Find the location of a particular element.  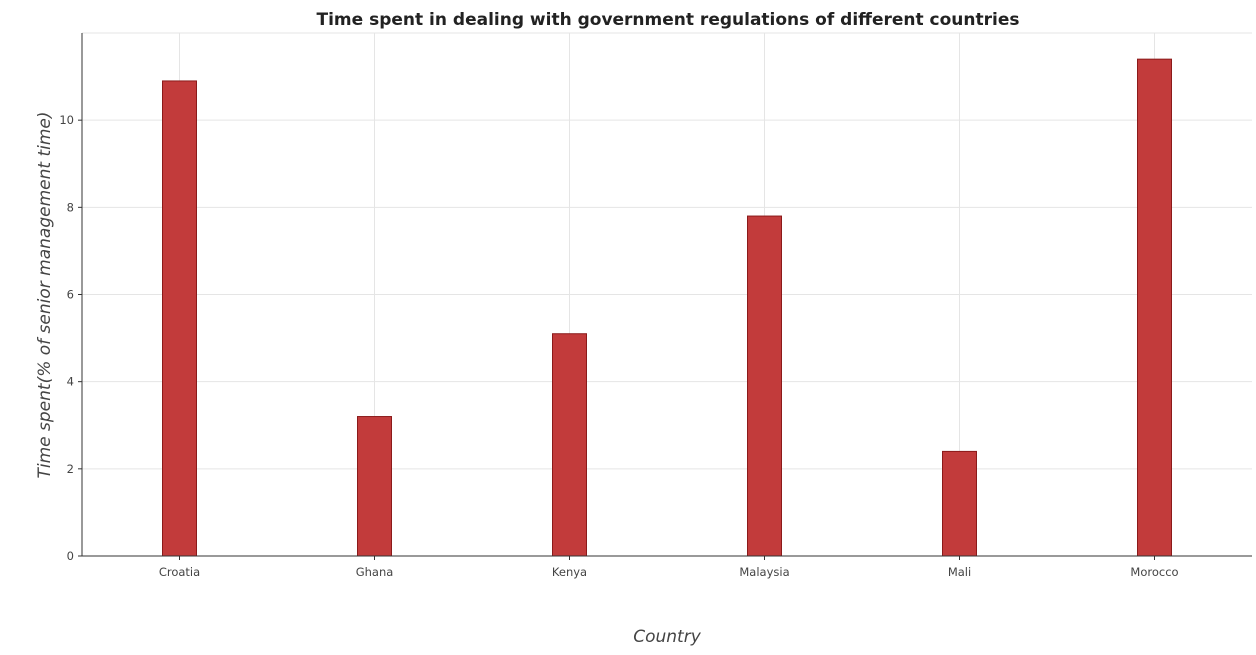

y-tick-label: 0 is located at coordinates (70, 556).